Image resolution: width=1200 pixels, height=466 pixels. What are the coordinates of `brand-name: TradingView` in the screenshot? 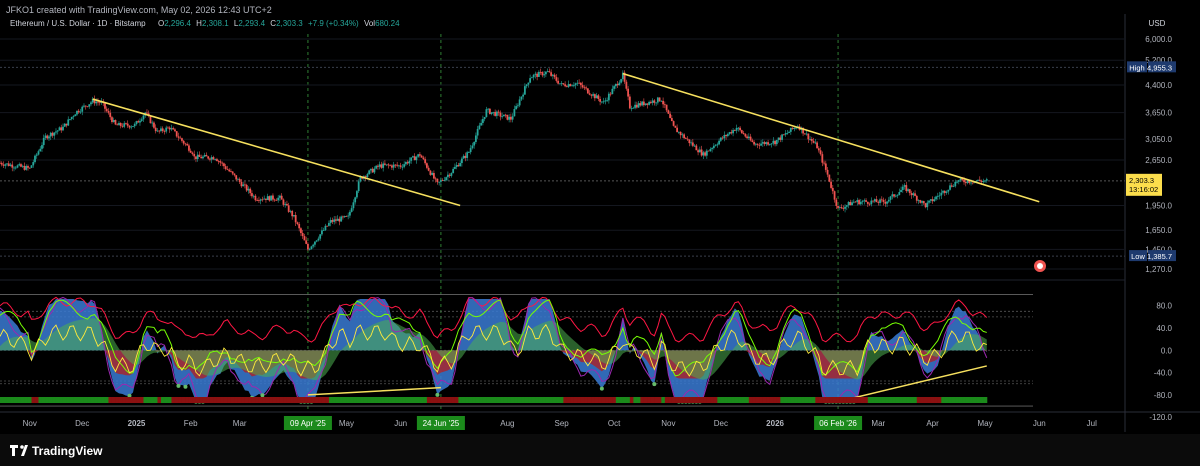 It's located at (67, 451).